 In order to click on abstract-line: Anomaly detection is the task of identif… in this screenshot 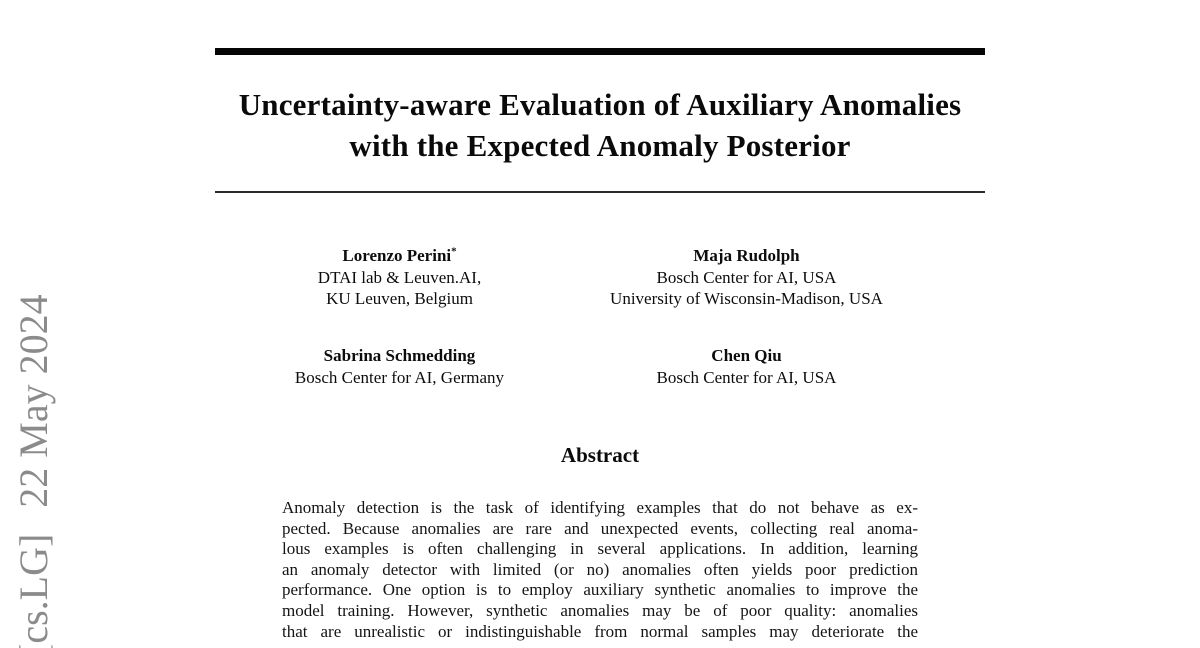, I will do `click(600, 507)`.